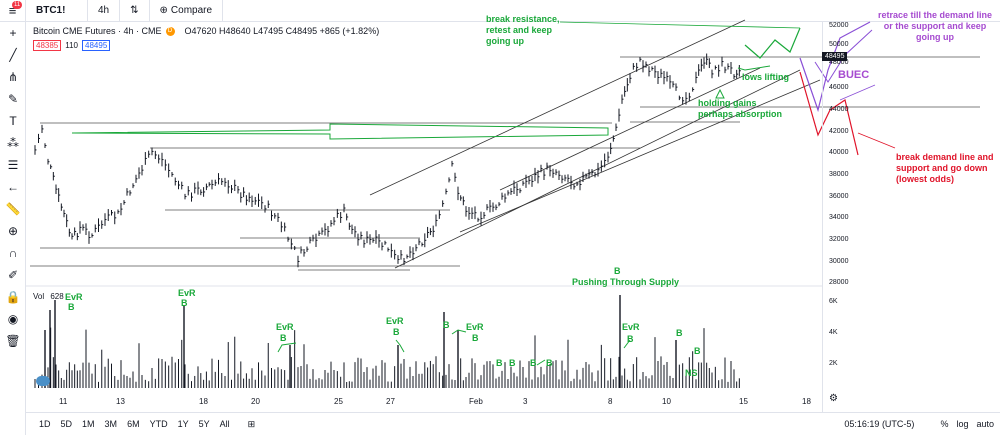  I want to click on time-tick: 20, so click(255, 401).